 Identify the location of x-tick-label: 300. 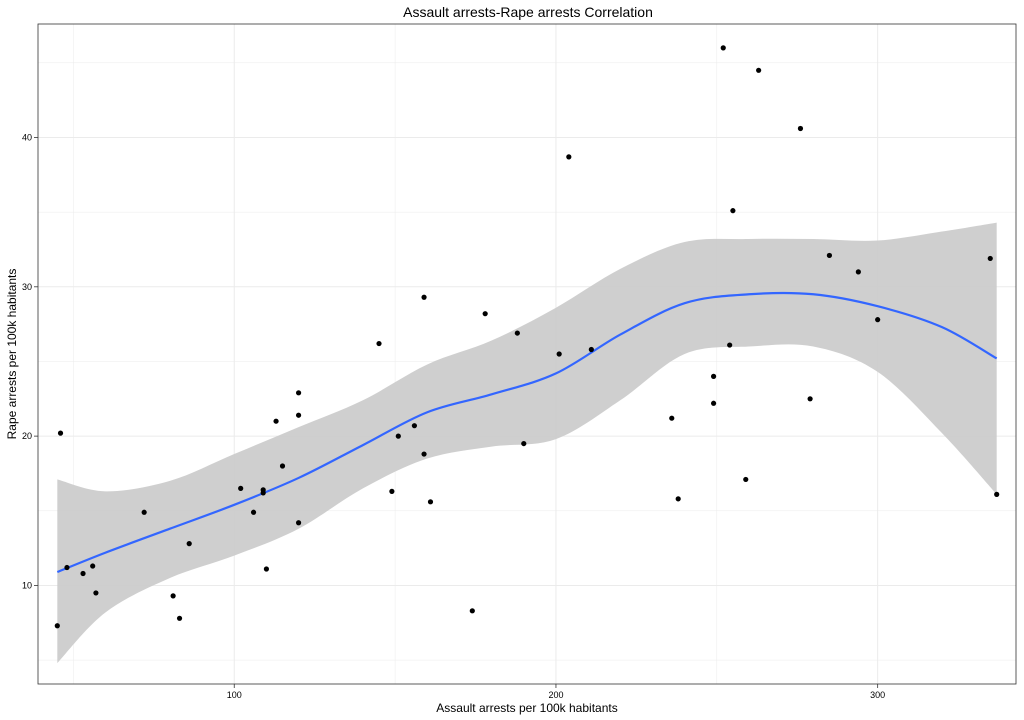
(877, 695).